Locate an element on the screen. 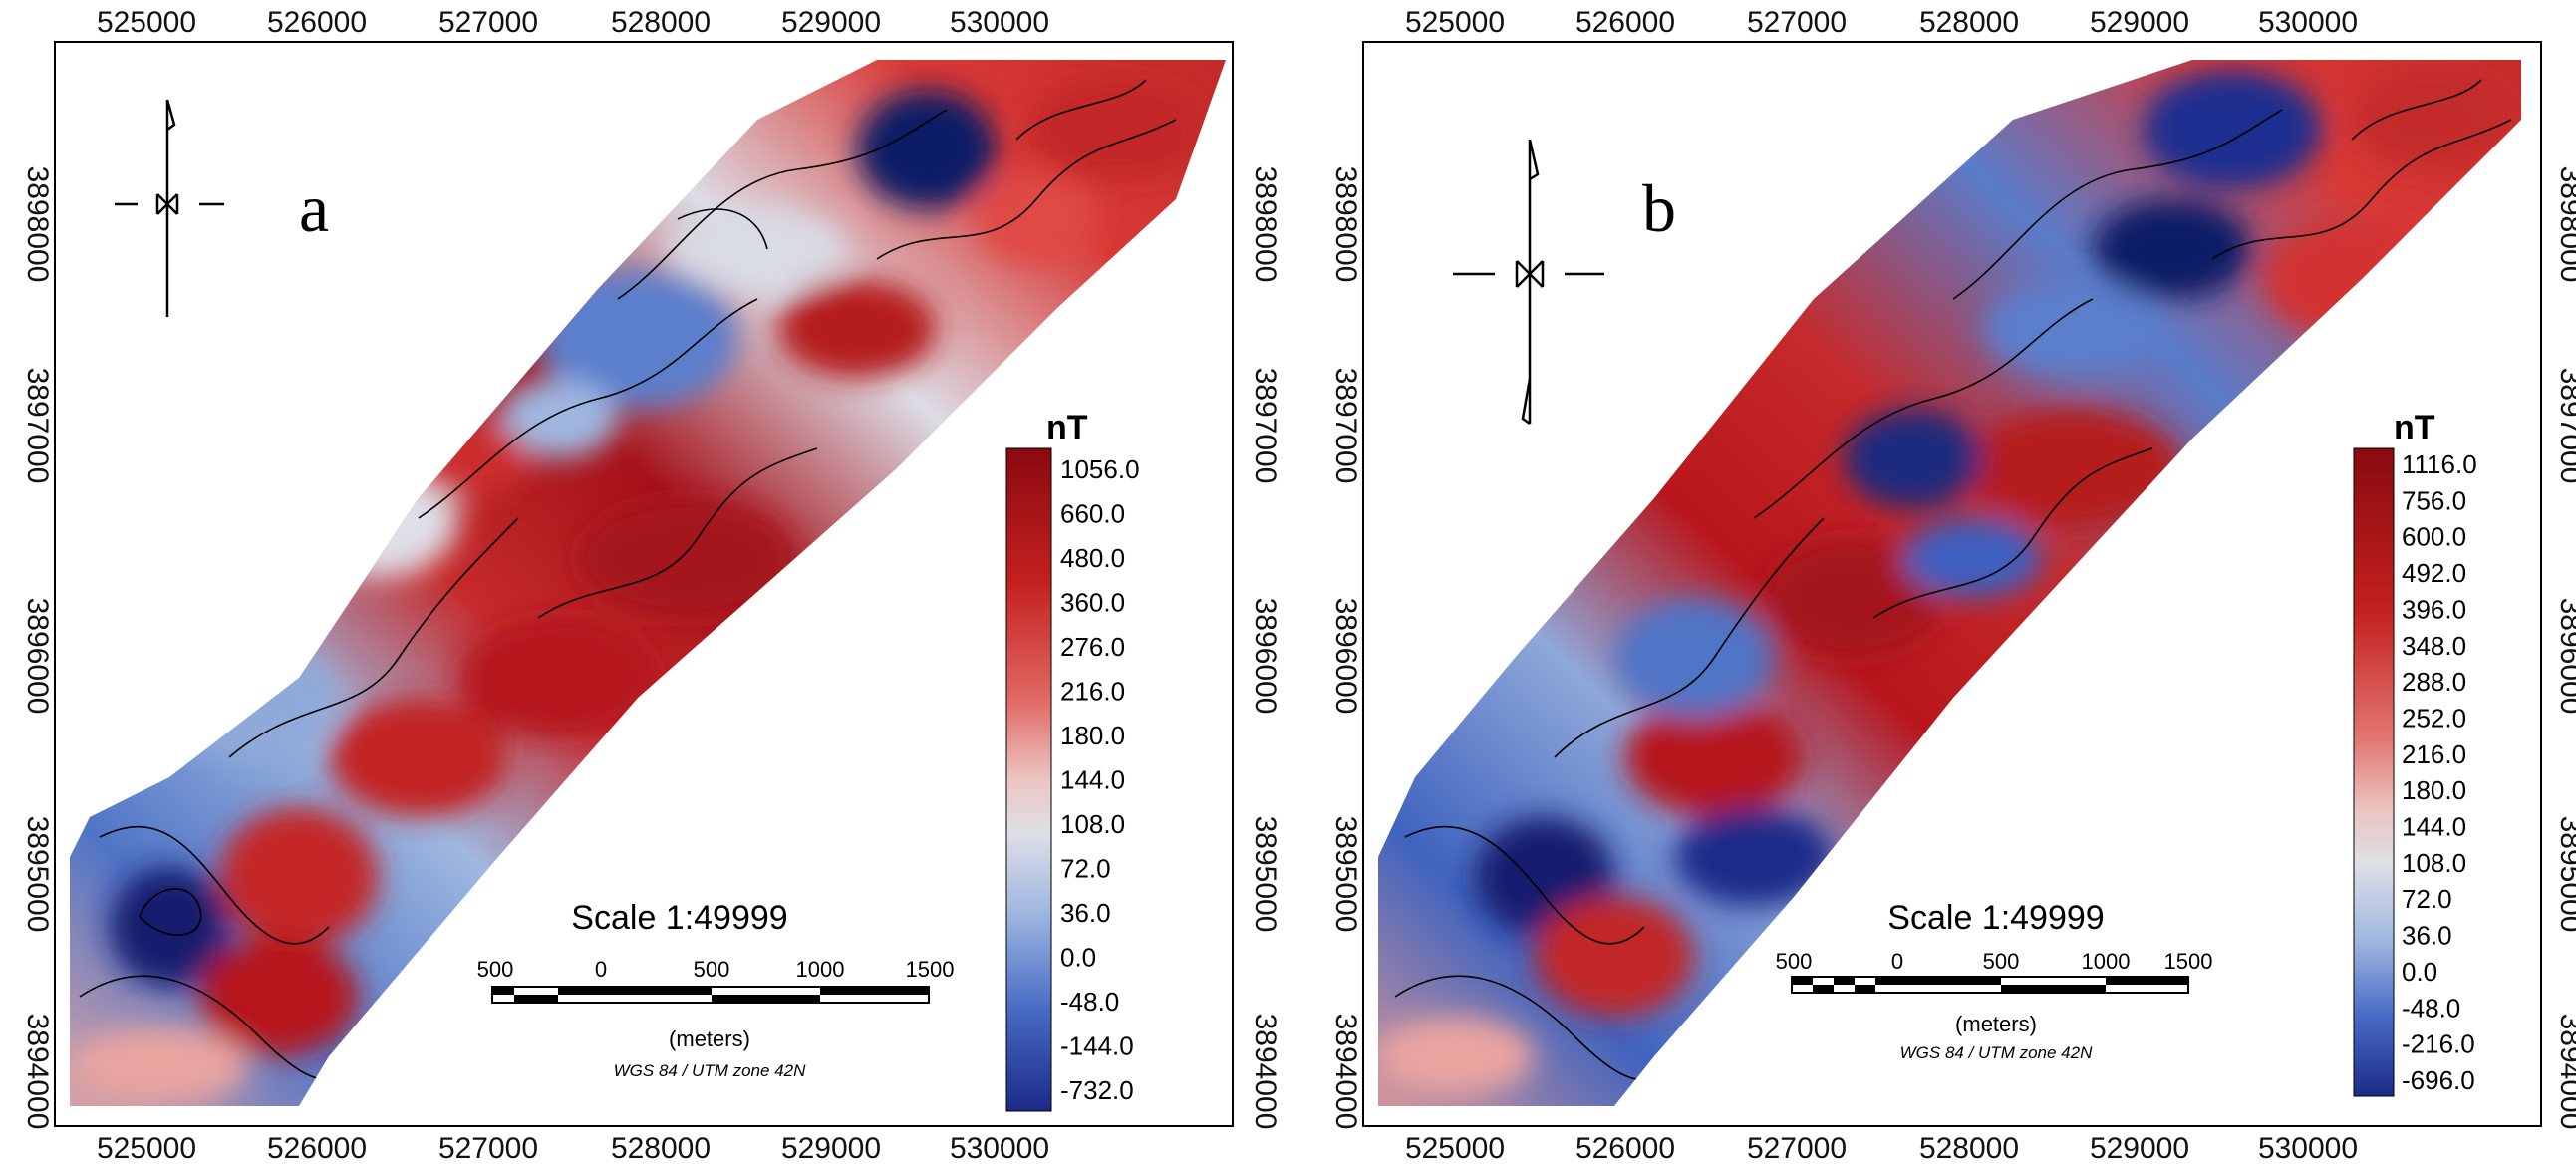  panel-letter: b is located at coordinates (1659, 208).